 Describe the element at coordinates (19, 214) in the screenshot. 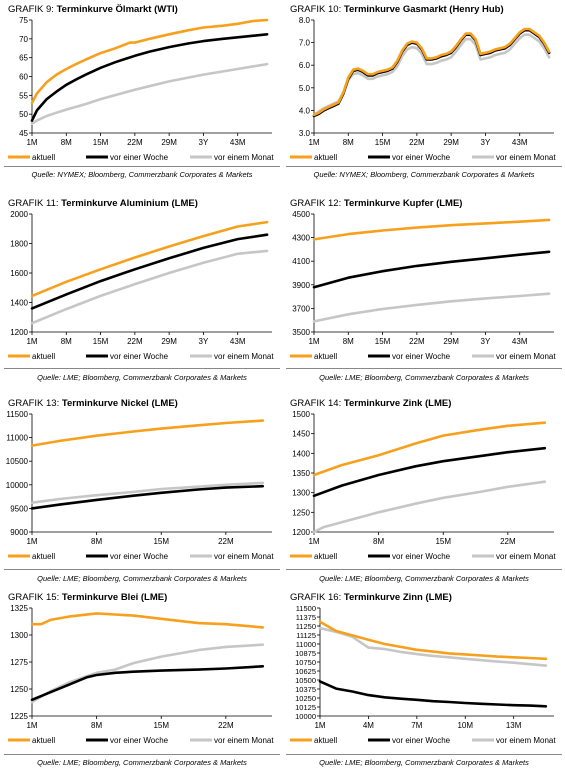

I see `y-tick-label: 2000` at that location.